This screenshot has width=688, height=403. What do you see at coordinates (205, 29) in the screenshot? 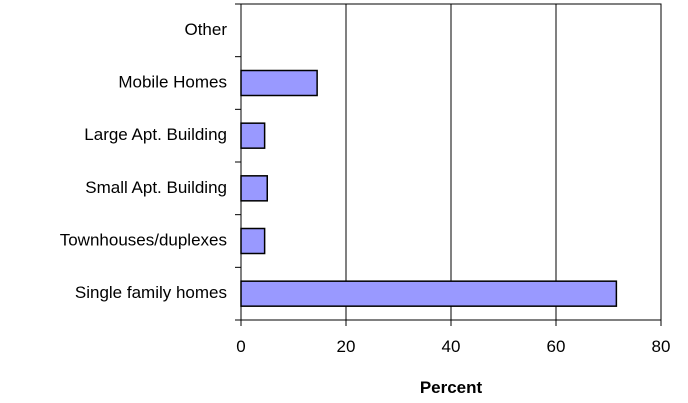
I see `category-label: Other` at bounding box center [205, 29].